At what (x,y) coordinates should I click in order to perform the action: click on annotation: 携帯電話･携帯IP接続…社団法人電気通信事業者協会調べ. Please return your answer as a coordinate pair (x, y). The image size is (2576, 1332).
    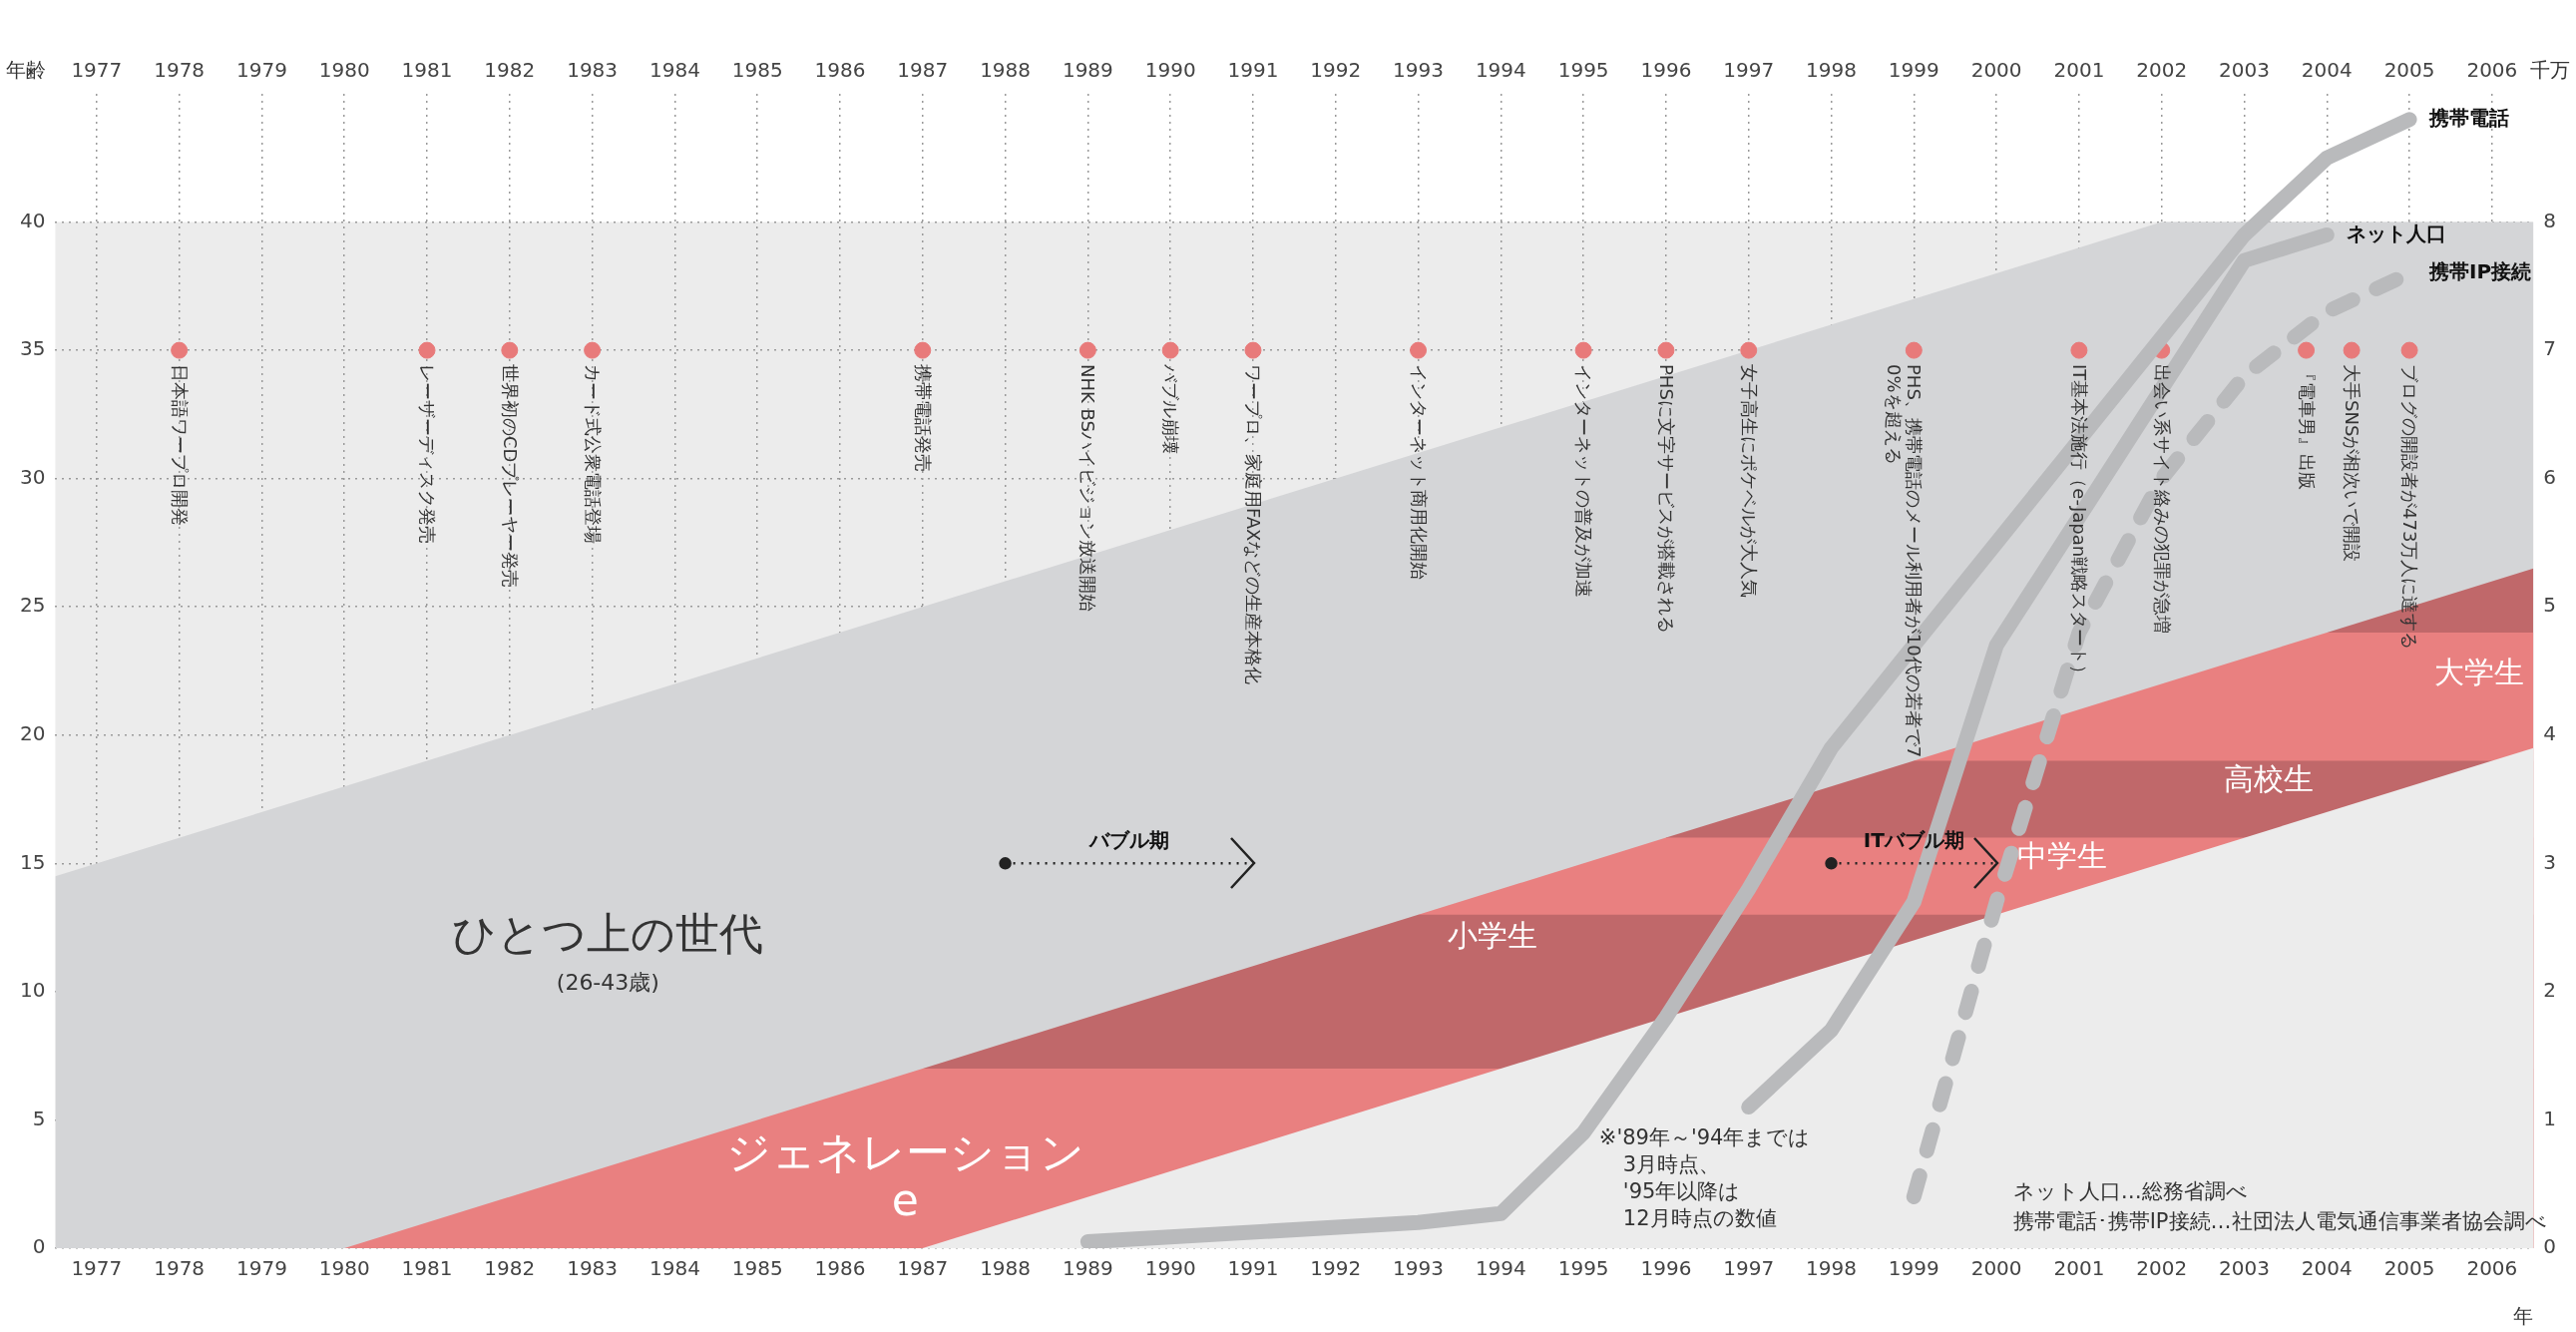
    Looking at the image, I should click on (2279, 1221).